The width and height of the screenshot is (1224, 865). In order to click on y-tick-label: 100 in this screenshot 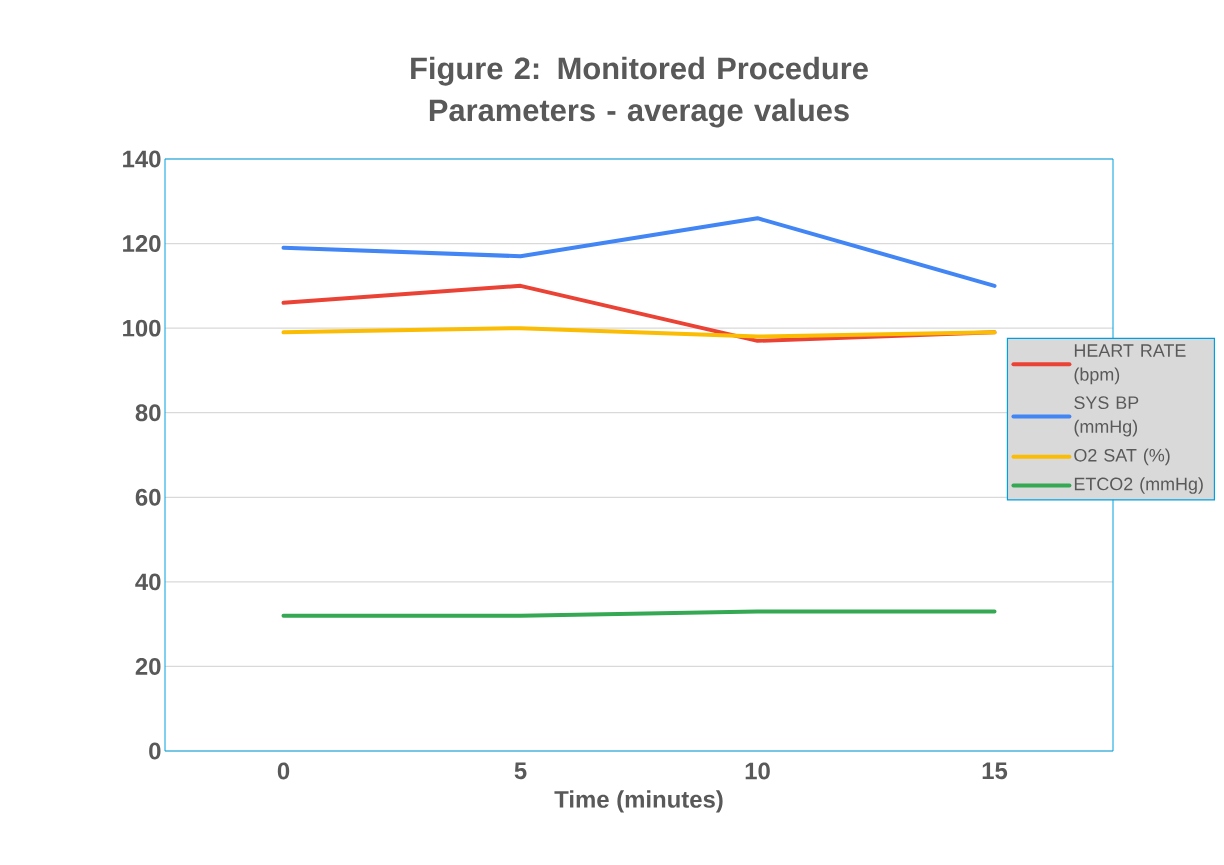, I will do `click(142, 328)`.